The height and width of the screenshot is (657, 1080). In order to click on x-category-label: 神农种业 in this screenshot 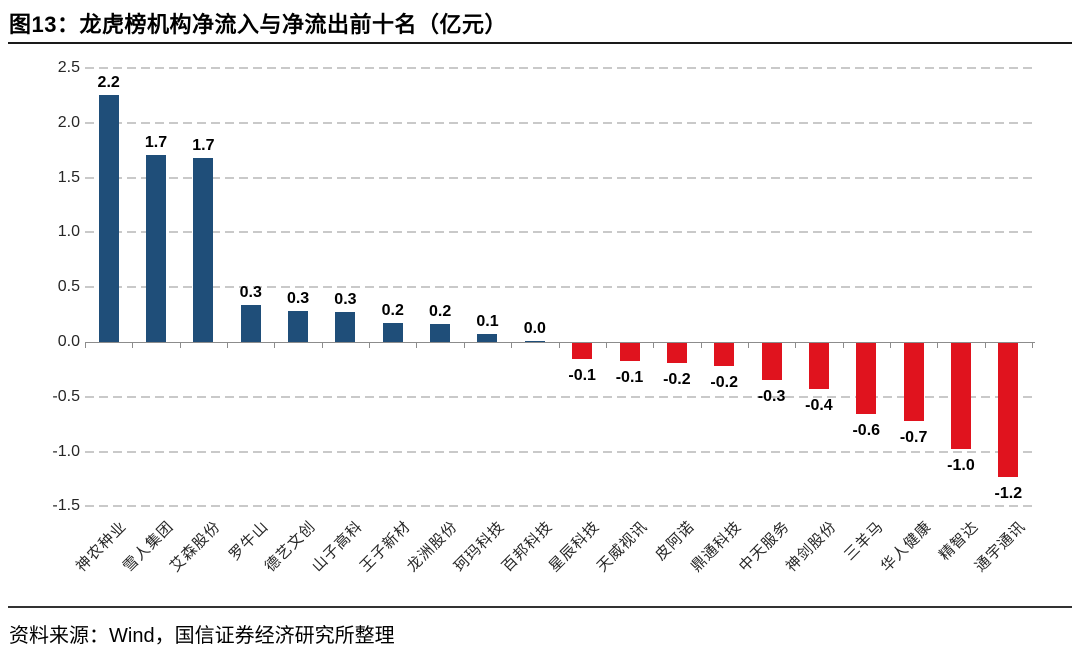, I will do `click(101, 547)`.